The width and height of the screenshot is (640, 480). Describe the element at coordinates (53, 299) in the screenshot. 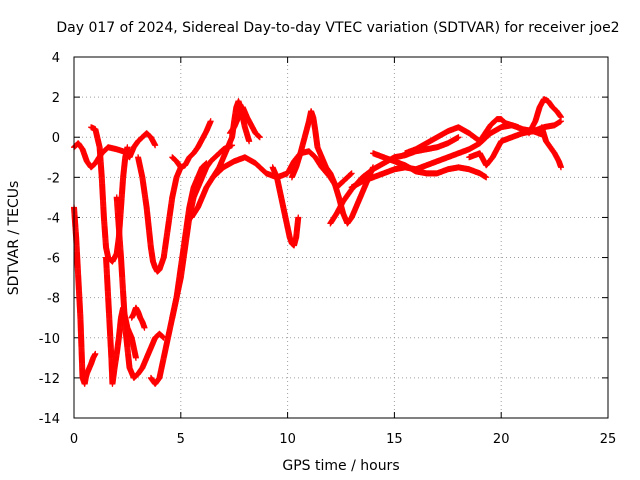

I see `y-tick-label: -8` at that location.